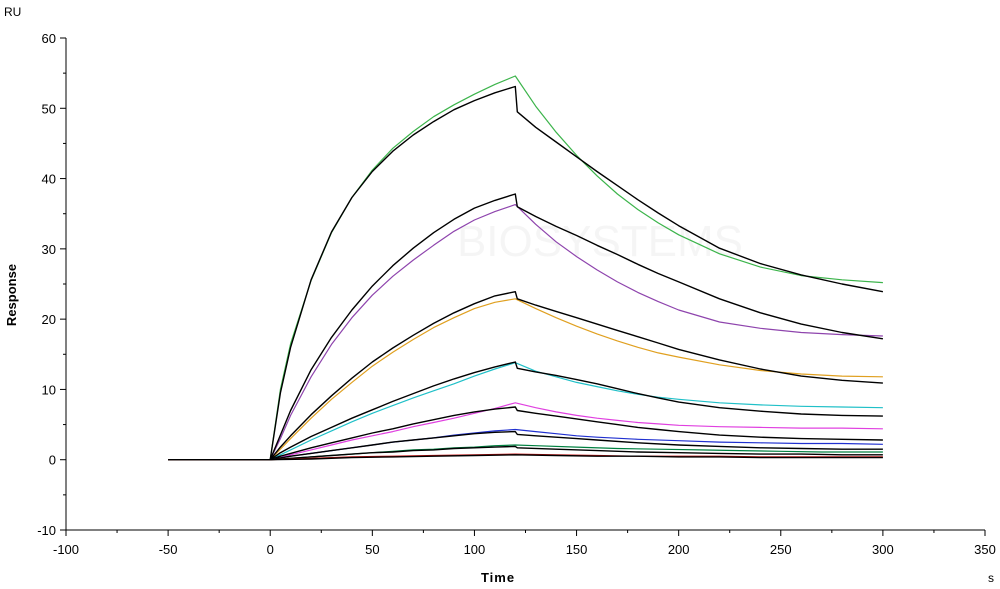  Describe the element at coordinates (372, 549) in the screenshot. I see `x-tick-label: 50` at that location.